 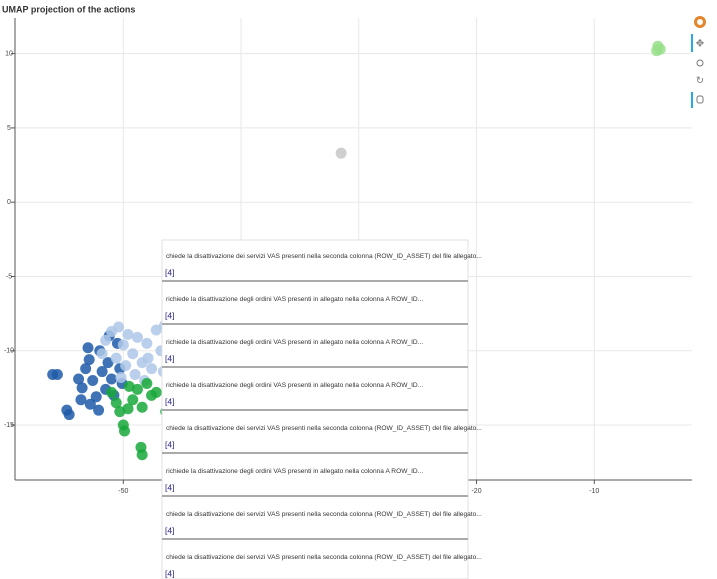 What do you see at coordinates (700, 81) in the screenshot?
I see `reset-tool: ↻` at bounding box center [700, 81].